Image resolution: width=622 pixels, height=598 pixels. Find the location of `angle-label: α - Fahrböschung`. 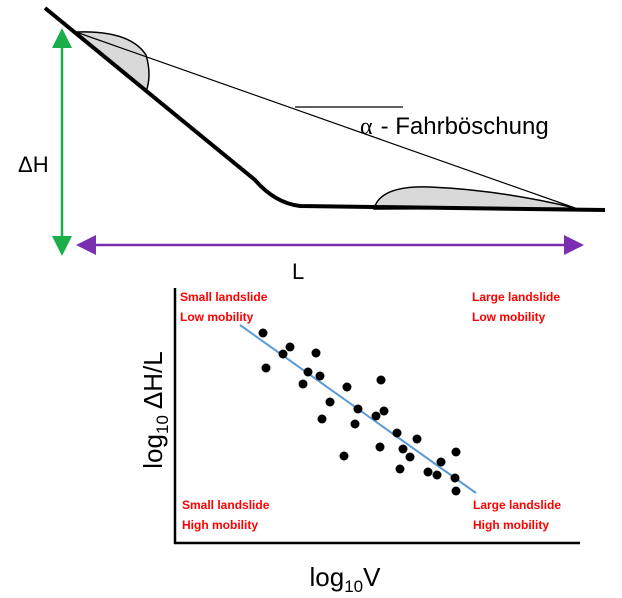

angle-label: α - Fahrböschung is located at coordinates (454, 126).